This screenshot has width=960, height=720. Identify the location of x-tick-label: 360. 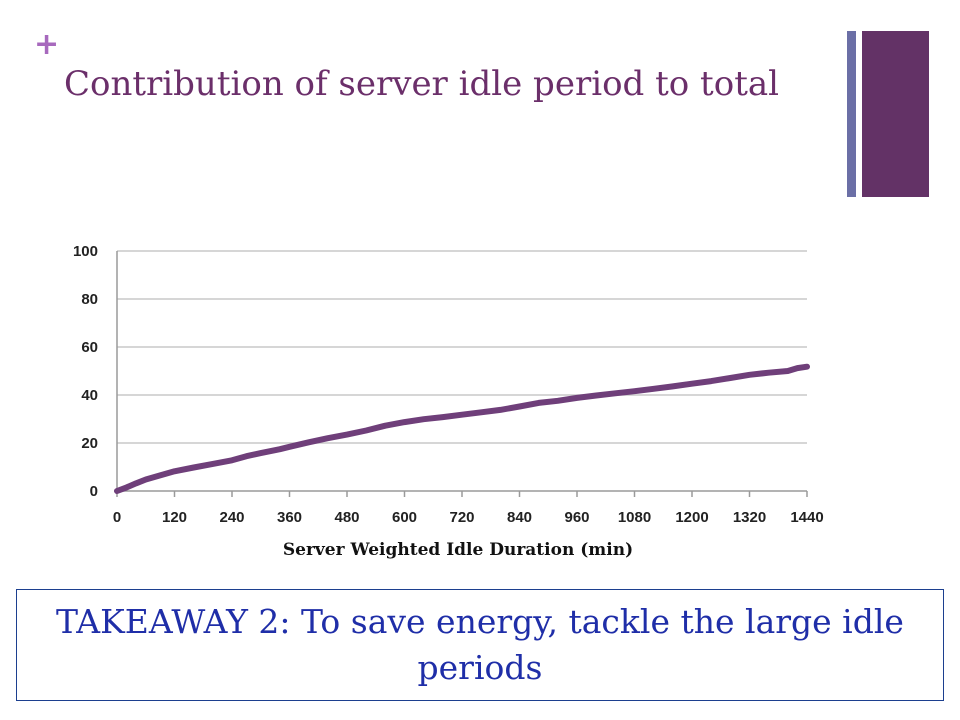
(289, 517).